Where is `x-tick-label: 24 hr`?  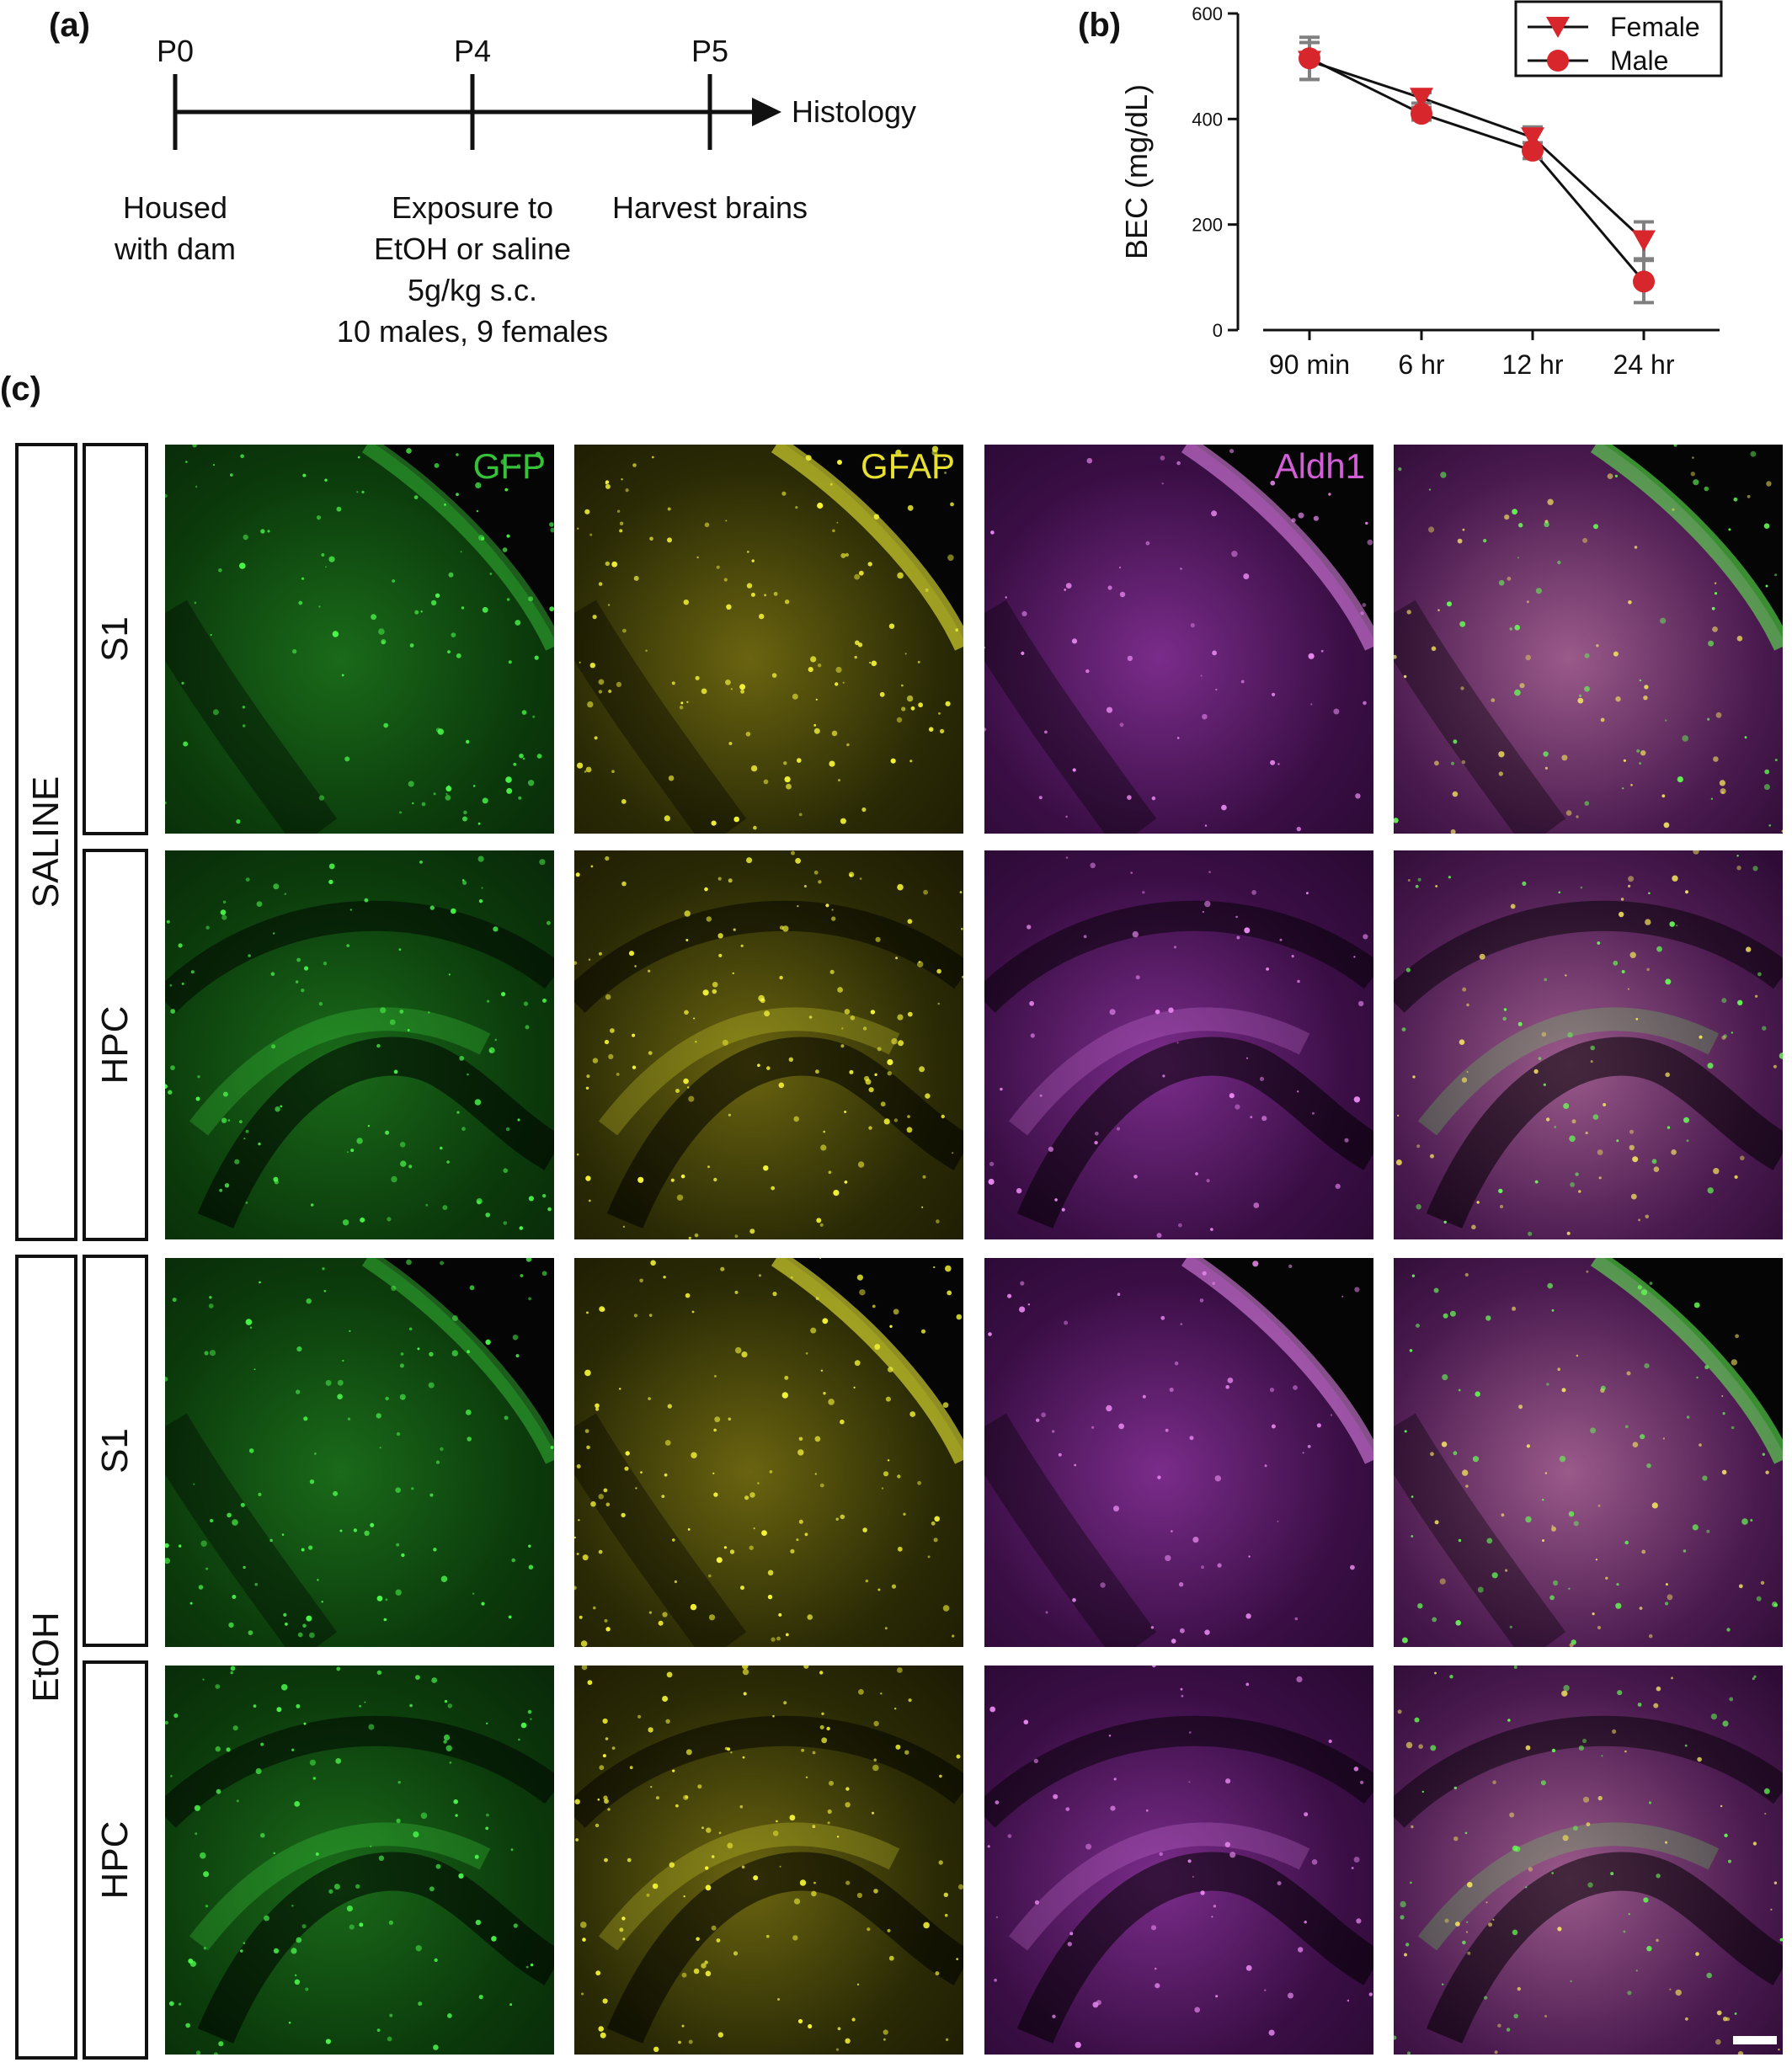 x-tick-label: 24 hr is located at coordinates (1644, 365).